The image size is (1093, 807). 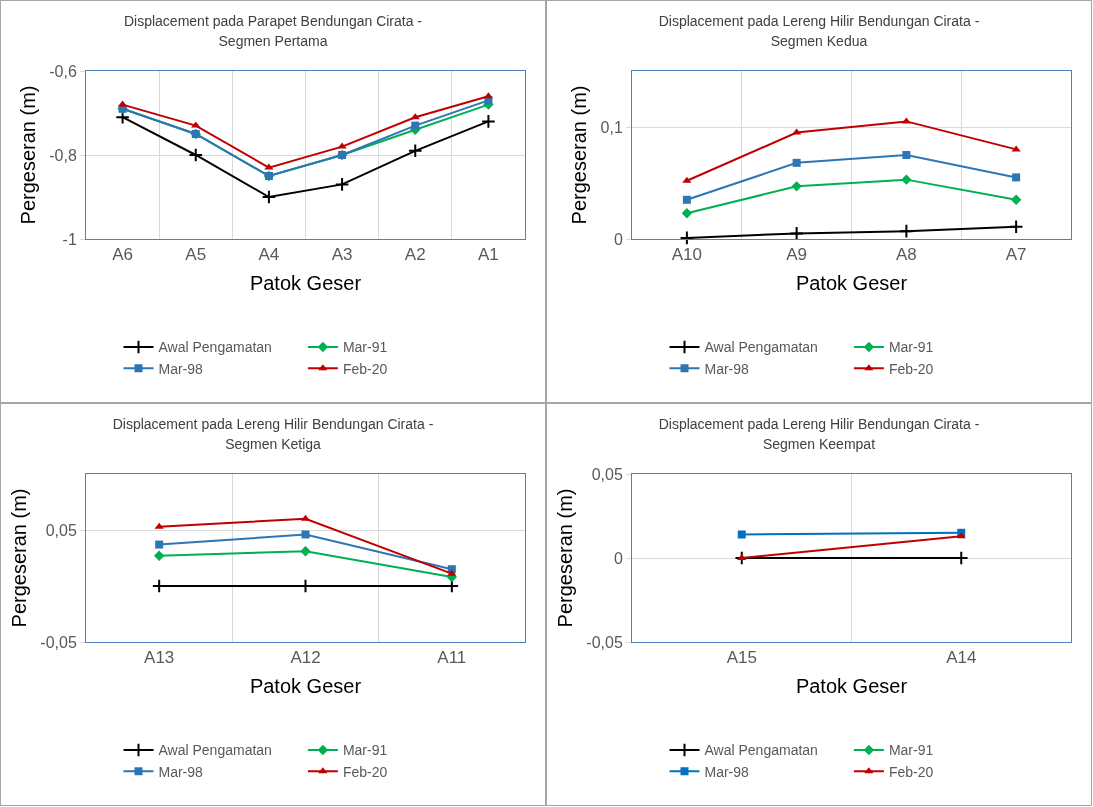 I want to click on chart-title: Displacement pada Lereng Hilir Bendungan Cirata - Segmen Ketiga, so click(x=273, y=434).